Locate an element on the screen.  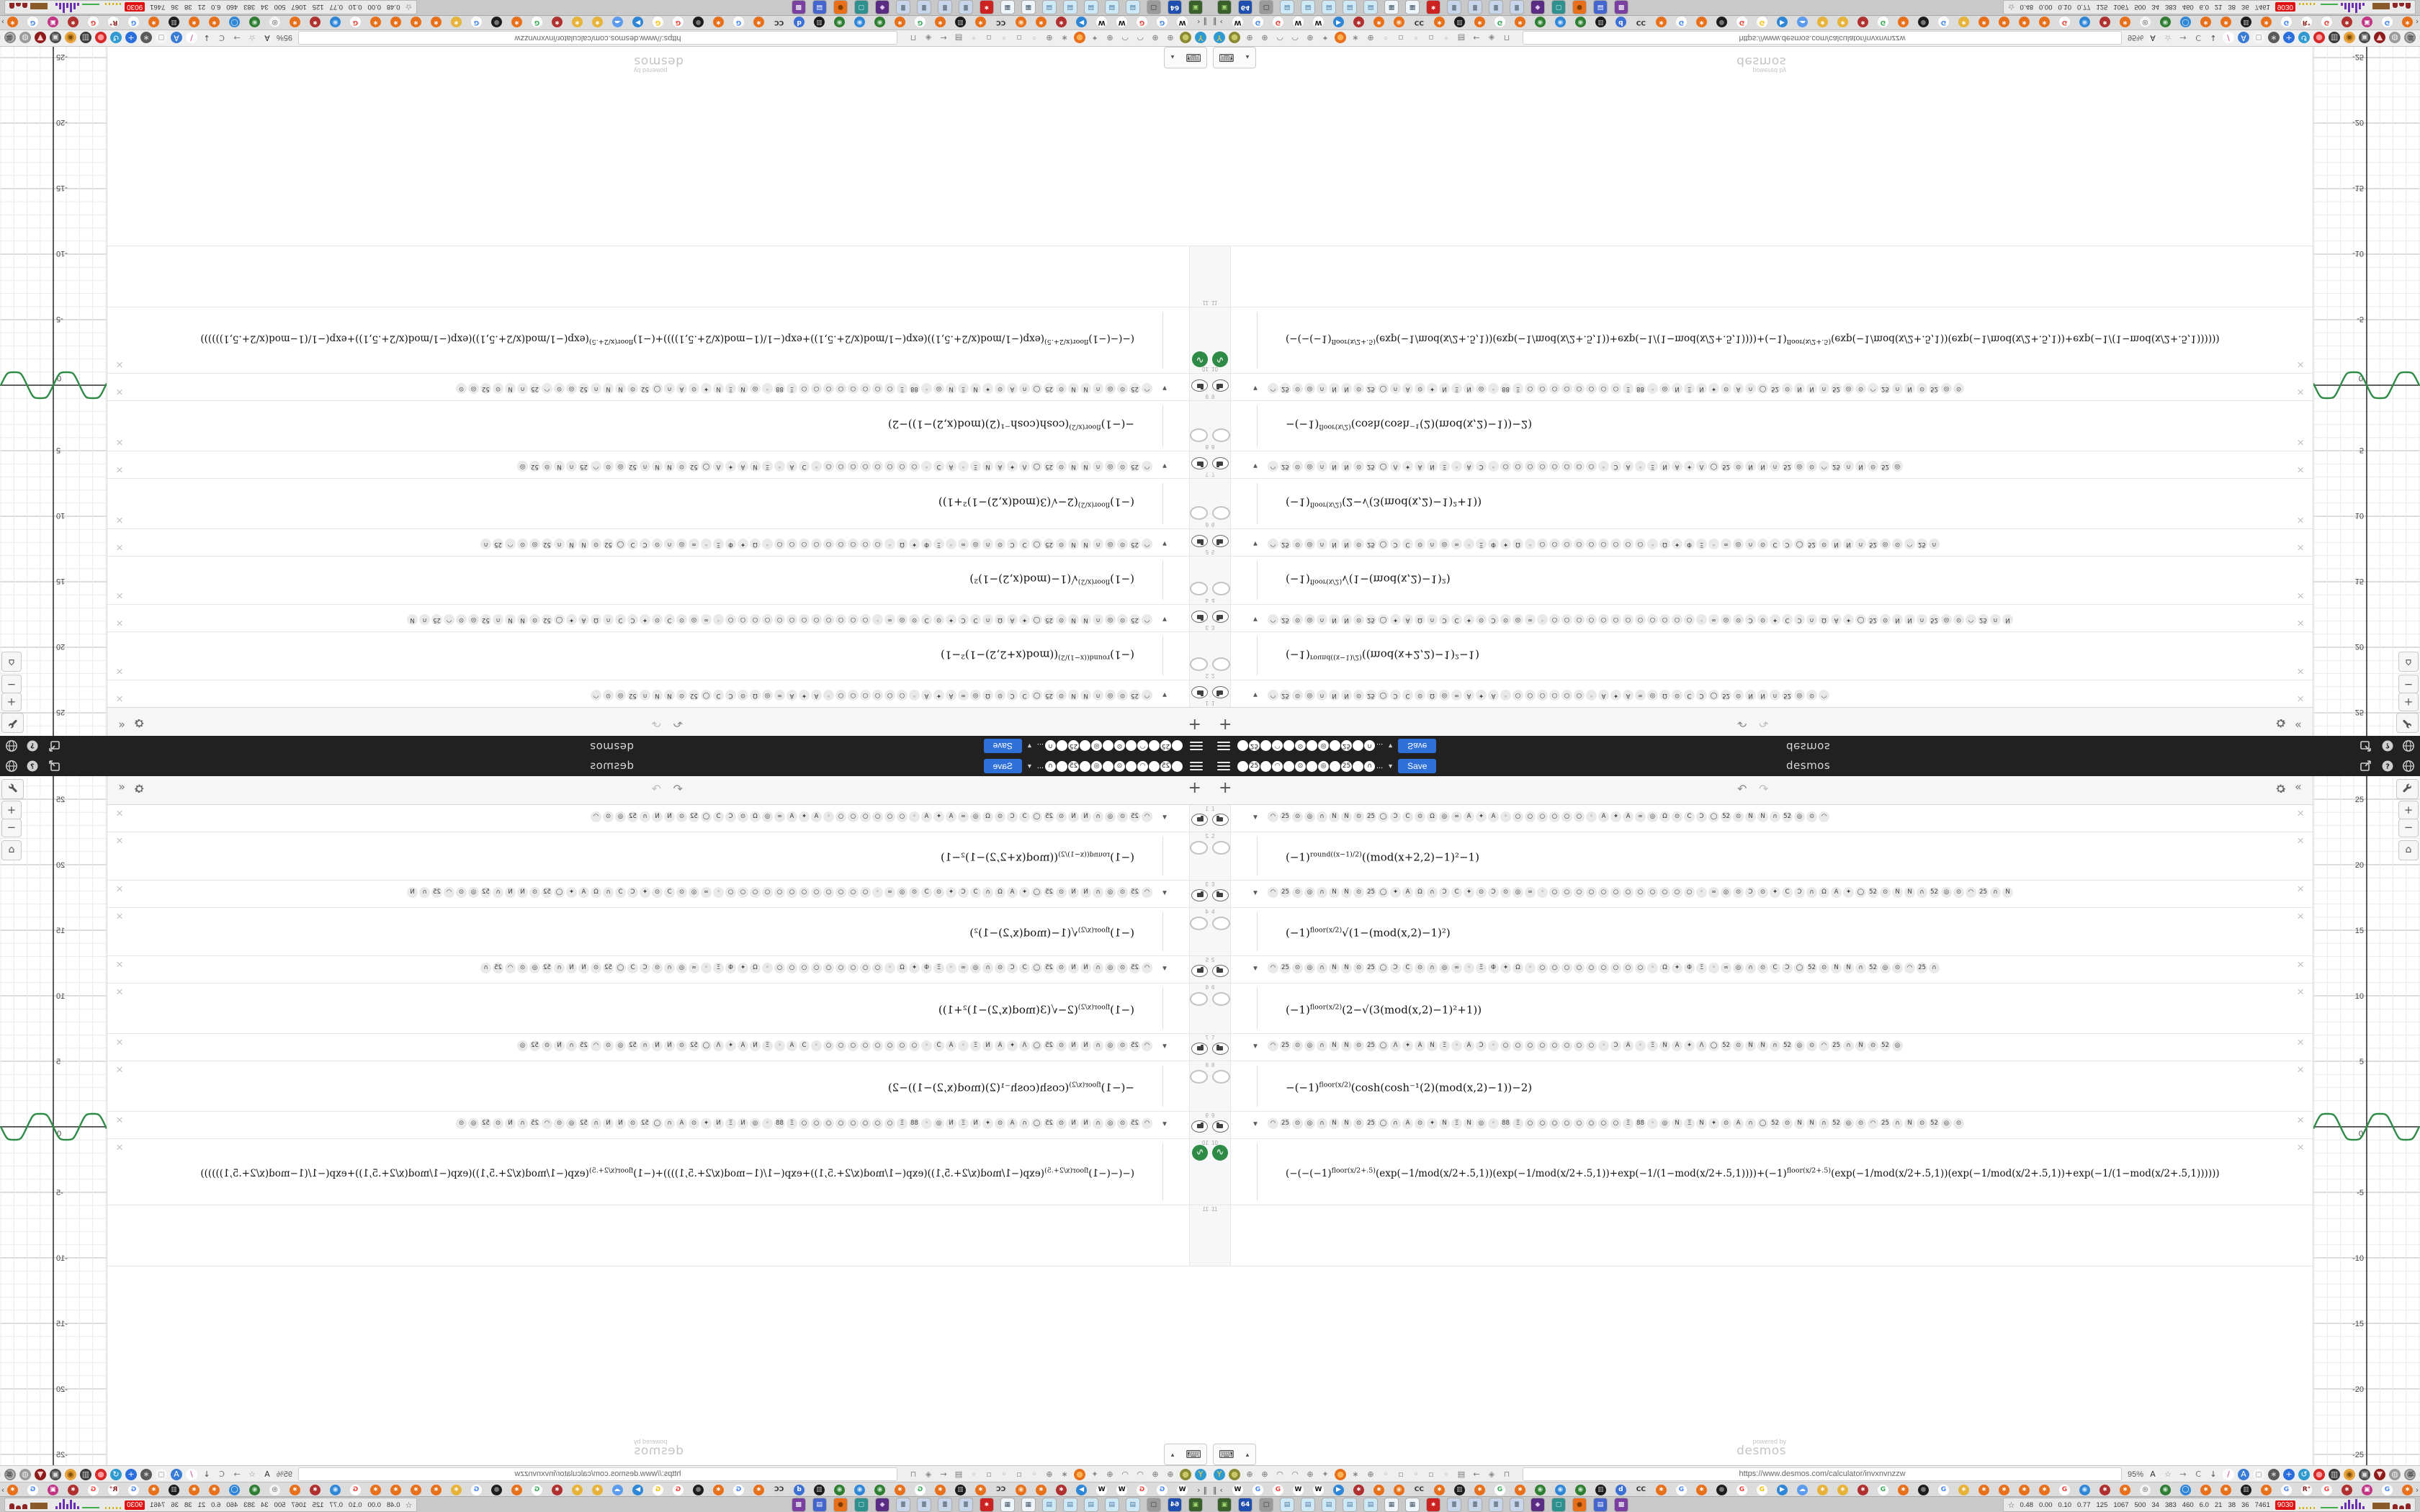
document-title: 25 ◠ ⊙ ◎ 25 ∩ is located at coordinates (1306, 746).